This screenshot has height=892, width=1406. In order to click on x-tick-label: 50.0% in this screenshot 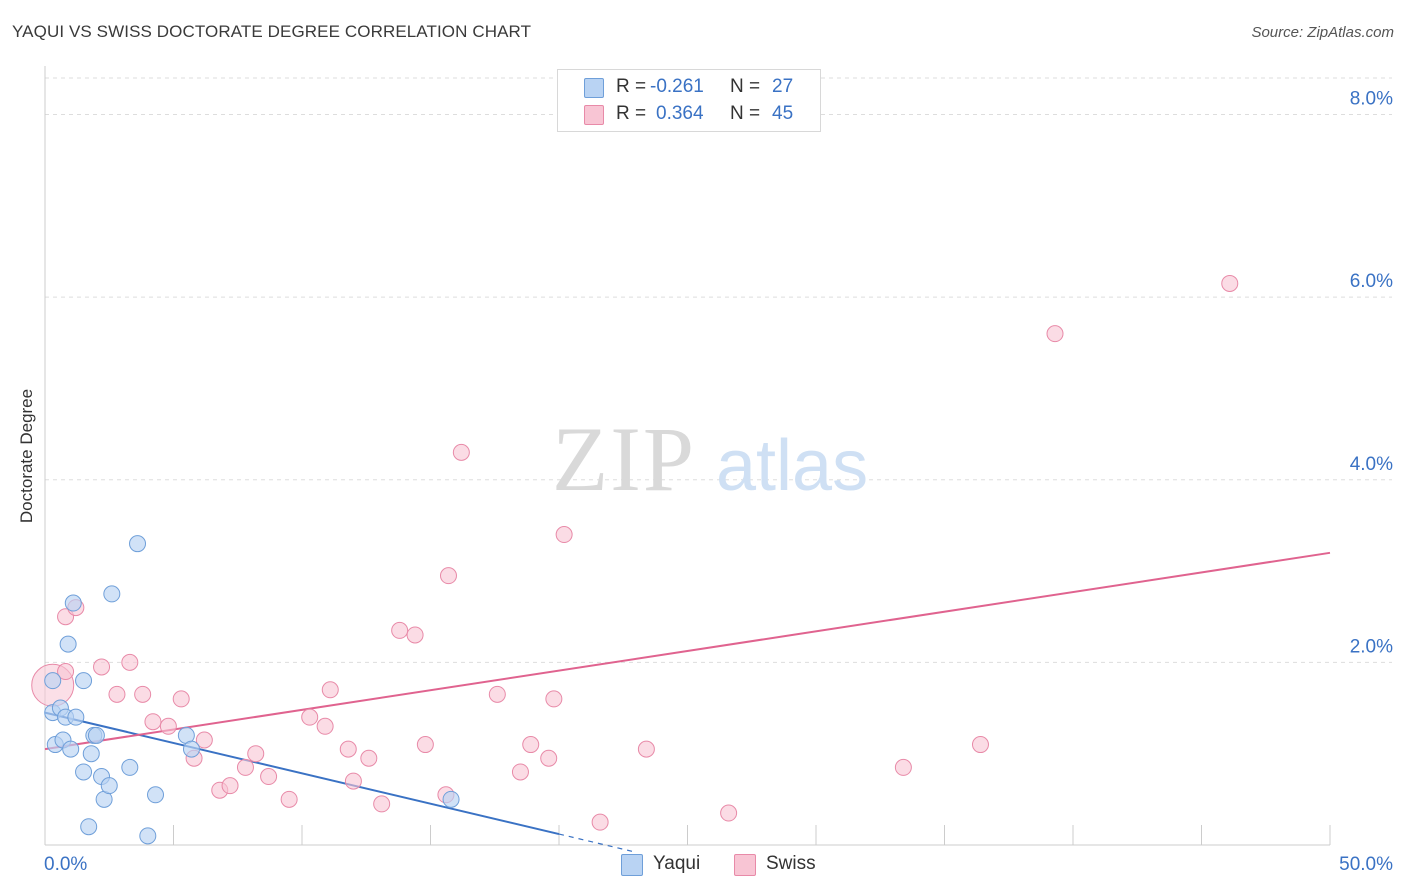, I will do `click(1366, 864)`.